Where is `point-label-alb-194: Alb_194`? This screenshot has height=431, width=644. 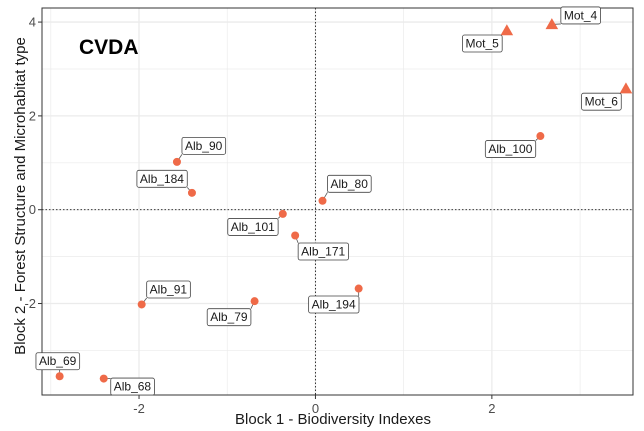 point-label-alb-194: Alb_194 is located at coordinates (334, 304).